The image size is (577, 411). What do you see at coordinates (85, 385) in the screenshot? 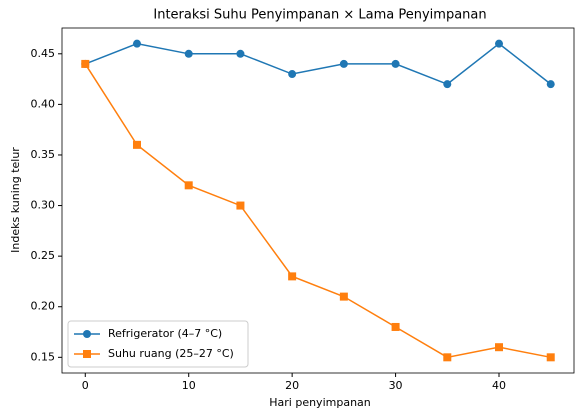
I see `x-tick-label: 0` at bounding box center [85, 385].